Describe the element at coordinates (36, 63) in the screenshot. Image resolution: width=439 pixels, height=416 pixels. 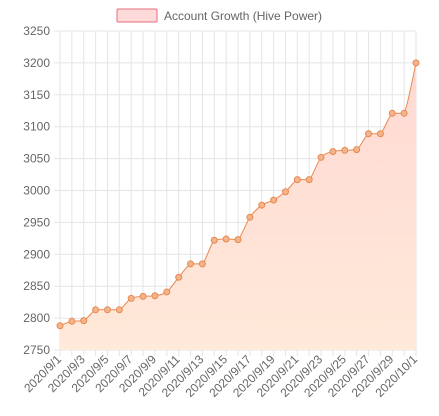
I see `y-tick-label: 3200` at that location.